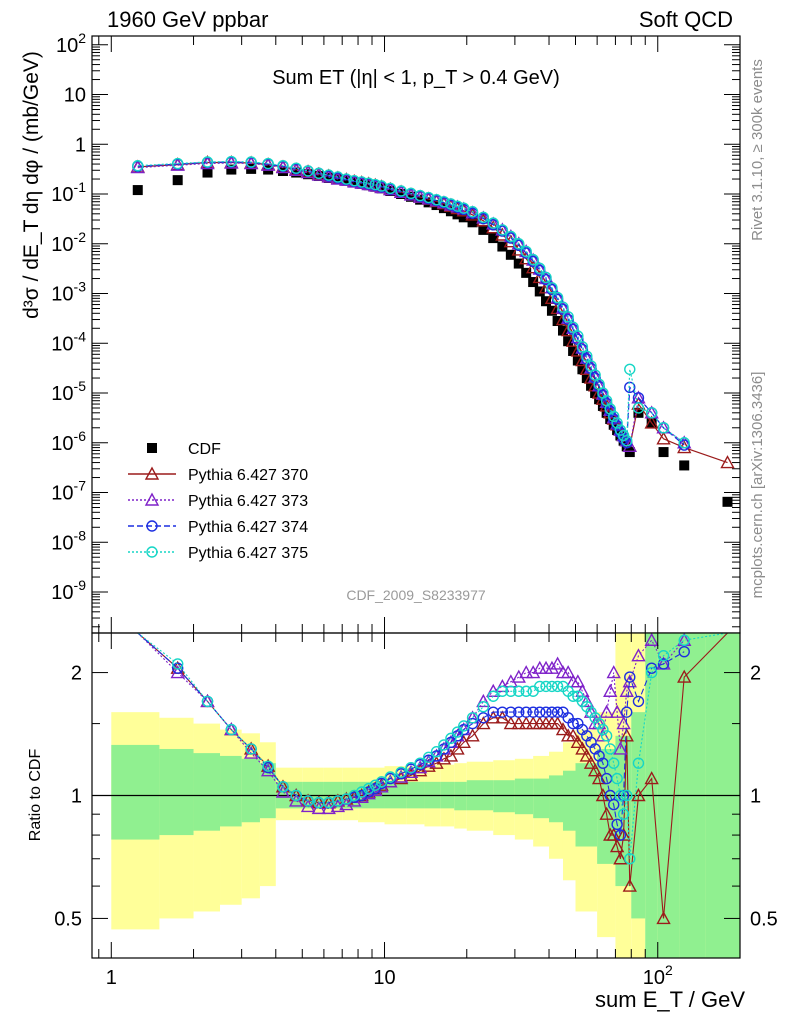 The height and width of the screenshot is (1024, 786). I want to click on ratio-y-tick-label: 2, so click(76, 674).